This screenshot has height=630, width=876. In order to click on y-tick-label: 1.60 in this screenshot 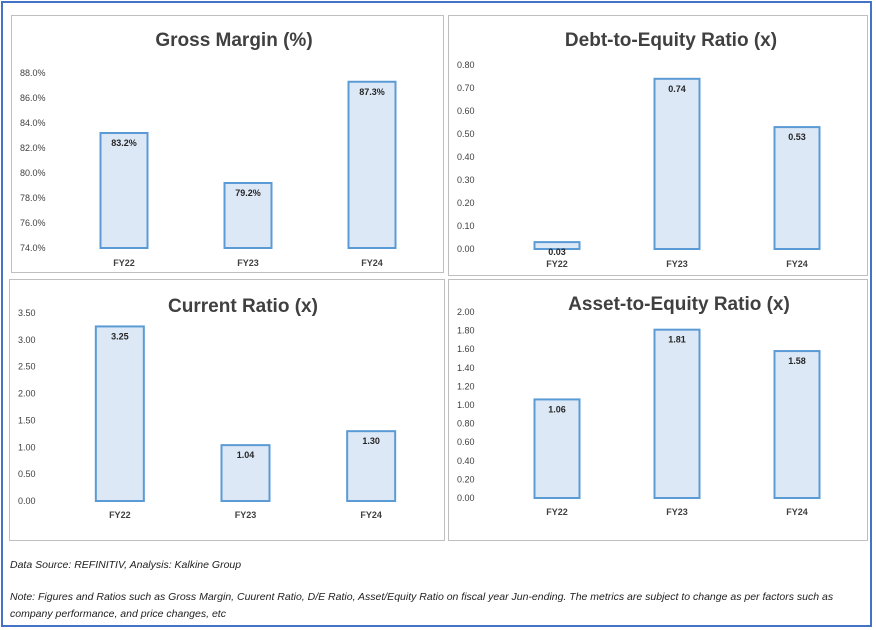, I will do `click(466, 349)`.